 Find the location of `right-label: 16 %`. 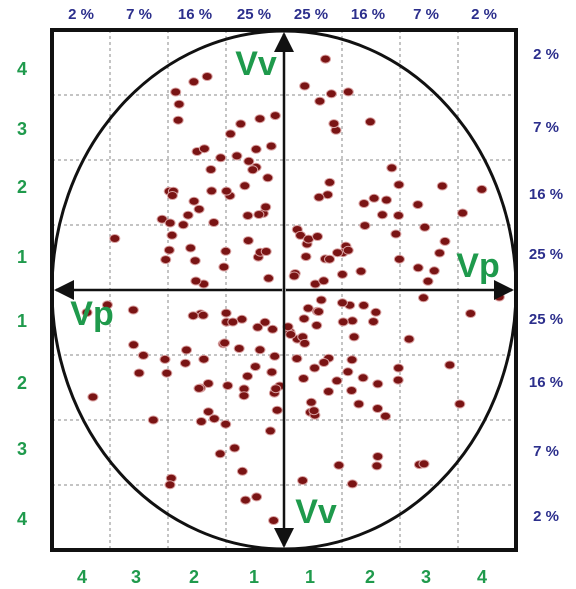

right-label: 16 % is located at coordinates (546, 194).